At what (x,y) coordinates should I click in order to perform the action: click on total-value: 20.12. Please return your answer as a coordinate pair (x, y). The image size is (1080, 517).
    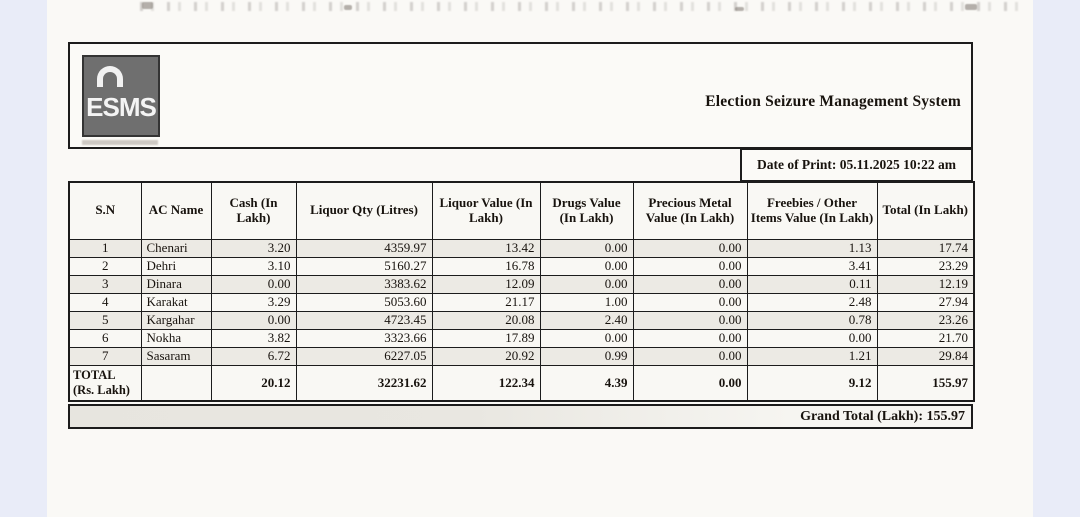
    Looking at the image, I should click on (253, 382).